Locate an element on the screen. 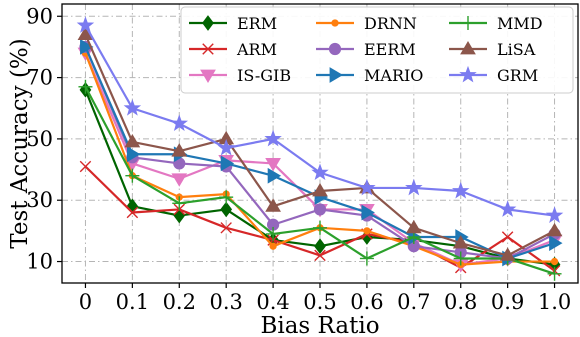 The height and width of the screenshot is (337, 580). y-axis-label: Test Accuracy (%) is located at coordinates (20, 143).